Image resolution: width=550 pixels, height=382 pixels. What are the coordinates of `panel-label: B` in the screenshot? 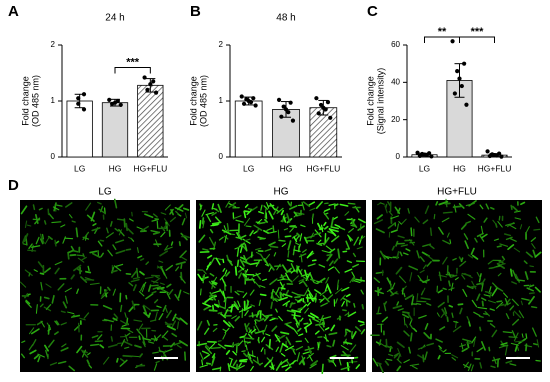 It's located at (195, 11).